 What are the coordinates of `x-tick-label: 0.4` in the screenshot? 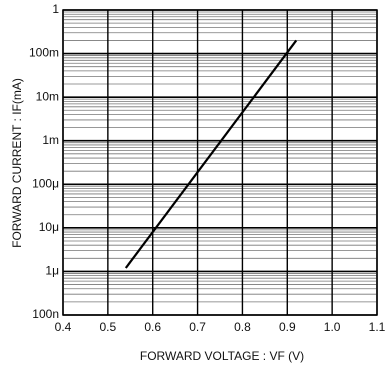 It's located at (63, 327).